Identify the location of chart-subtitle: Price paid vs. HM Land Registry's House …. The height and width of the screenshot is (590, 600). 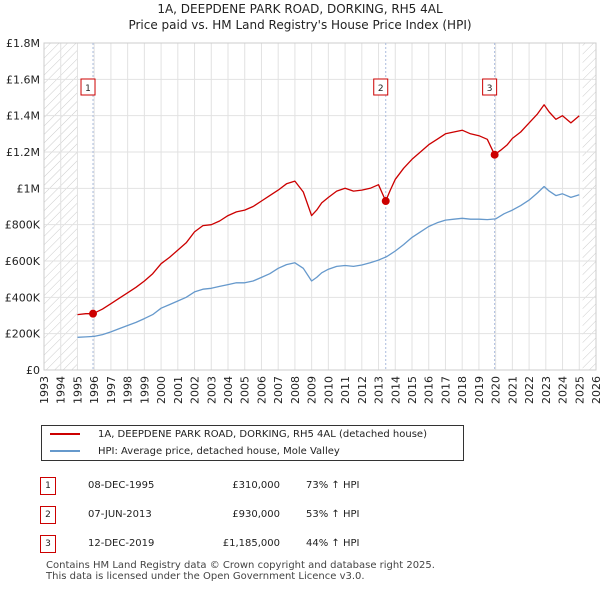
(300, 25).